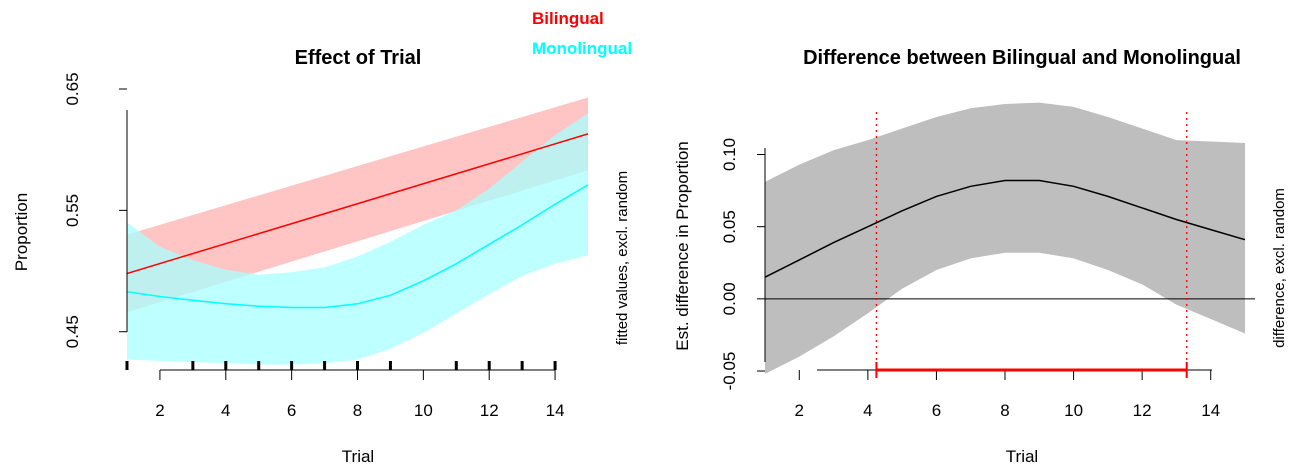  What do you see at coordinates (360, 395) in the screenshot?
I see `left-x-ticks: 2 4 6 8 10 12 14` at bounding box center [360, 395].